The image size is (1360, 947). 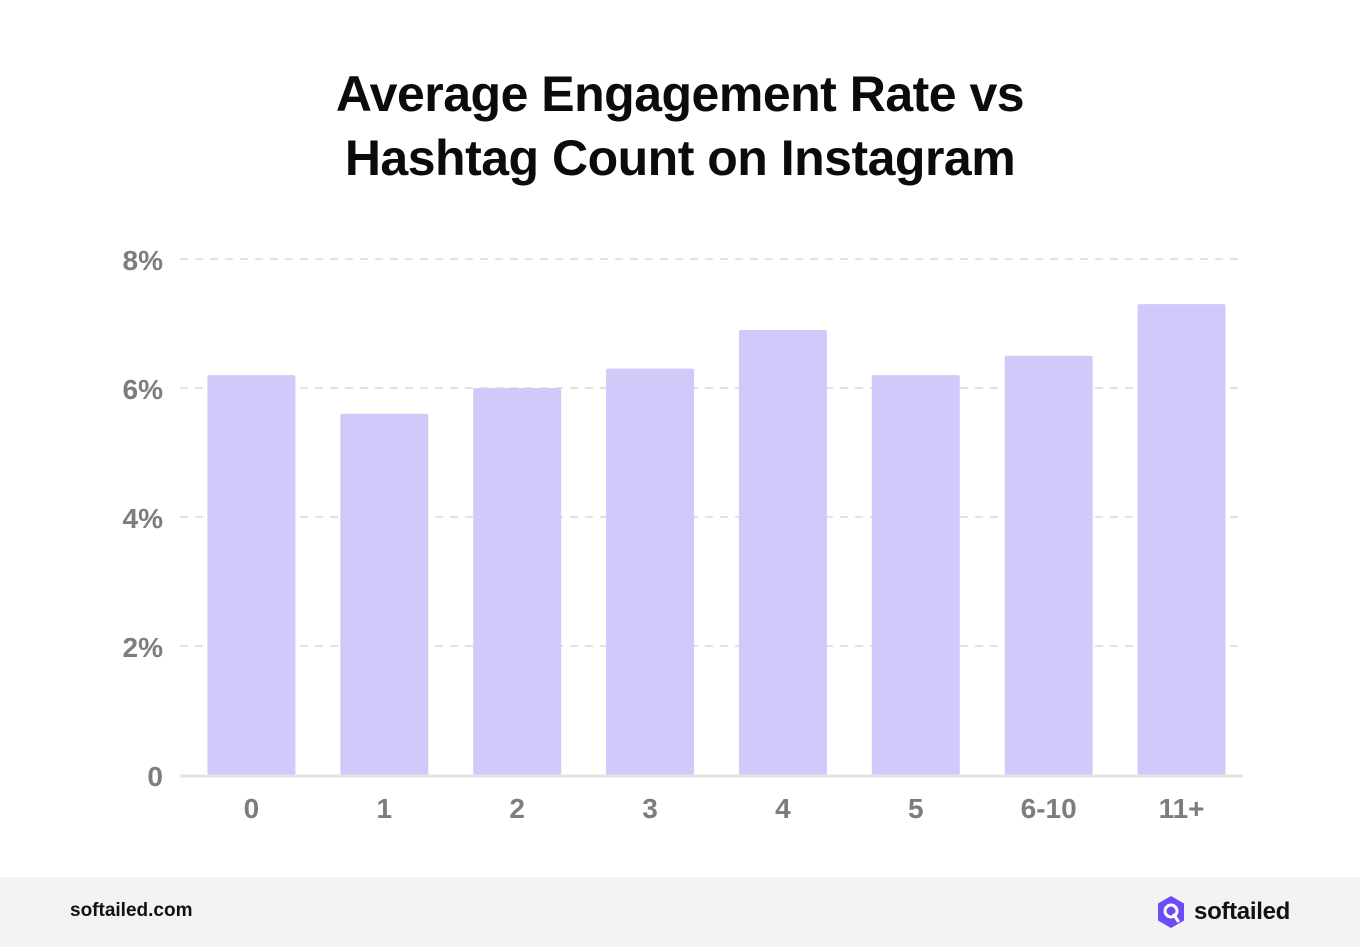 I want to click on x-tick-label: 4, so click(x=783, y=808).